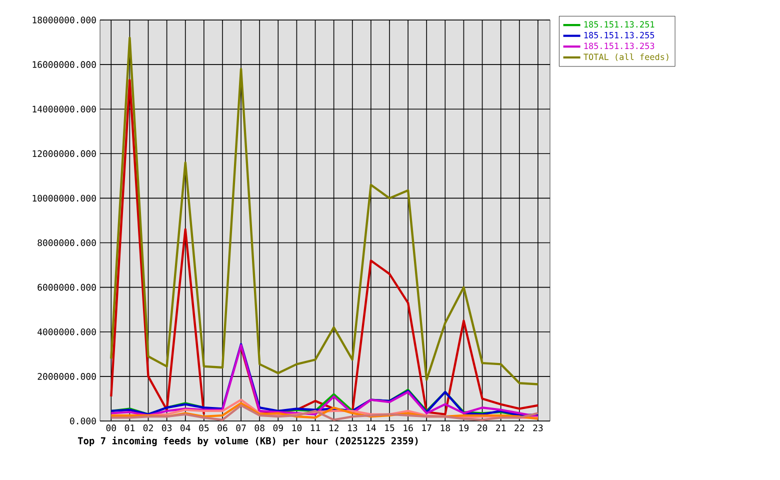  Describe the element at coordinates (619, 46) in the screenshot. I see `legend-label: 185.151.13.253` at that location.